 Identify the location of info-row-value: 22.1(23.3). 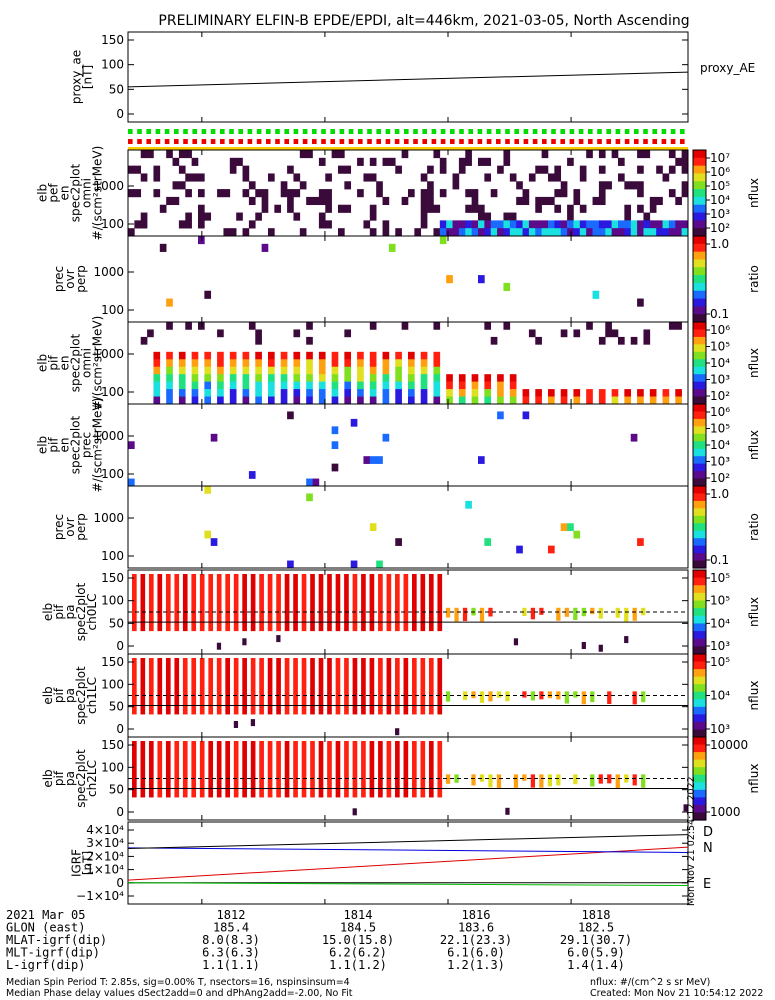
(476, 940).